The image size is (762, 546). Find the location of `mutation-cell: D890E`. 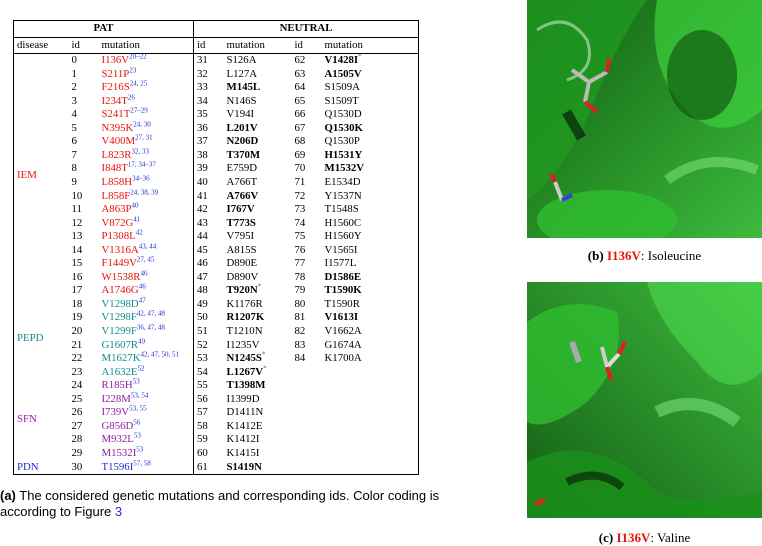

mutation-cell: D890E is located at coordinates (258, 264).